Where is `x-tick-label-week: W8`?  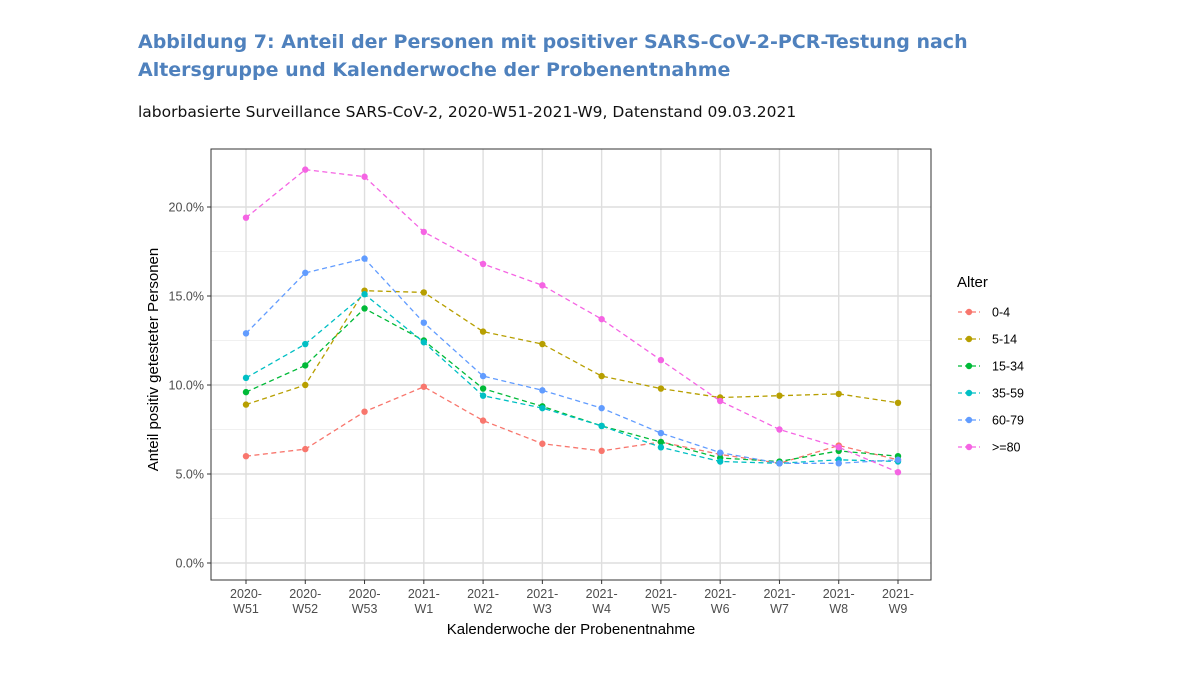
x-tick-label-week: W8 is located at coordinates (838, 609).